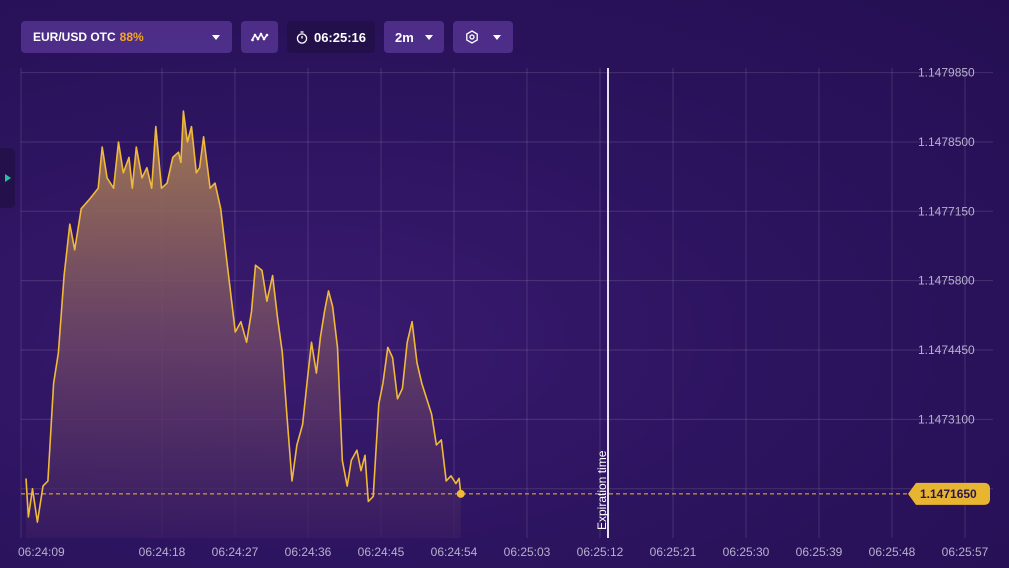 This screenshot has width=1009, height=568. What do you see at coordinates (41, 552) in the screenshot?
I see `x-tick-label: 06:24:09` at bounding box center [41, 552].